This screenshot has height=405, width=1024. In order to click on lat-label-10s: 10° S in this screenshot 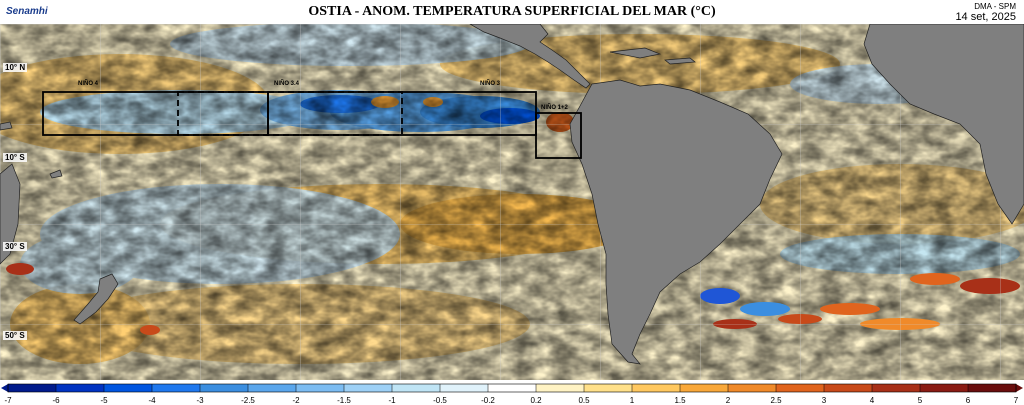, I will do `click(15, 157)`.